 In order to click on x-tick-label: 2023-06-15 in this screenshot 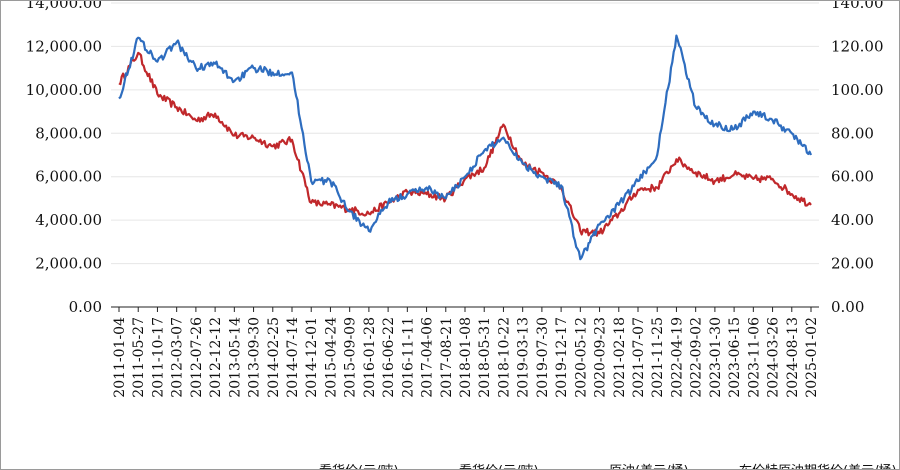, I will do `click(735, 357)`.